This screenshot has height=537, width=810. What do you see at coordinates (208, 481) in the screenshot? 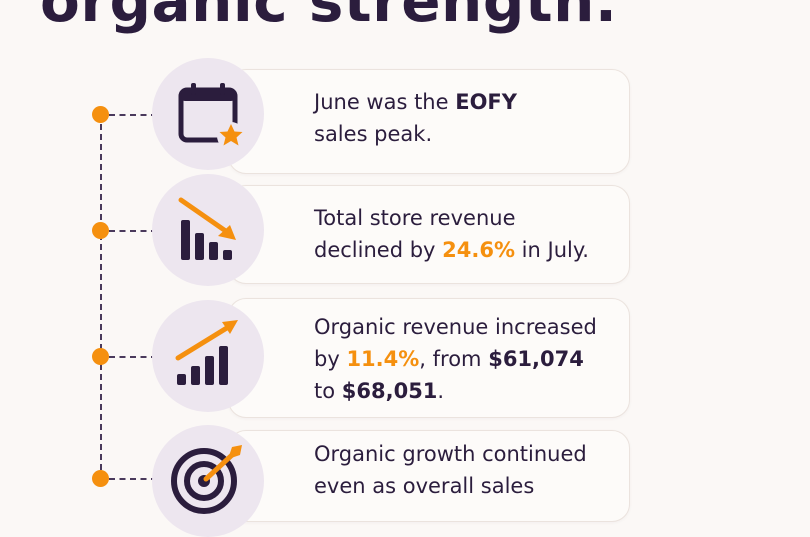
I see `target-arrow-icon` at bounding box center [208, 481].